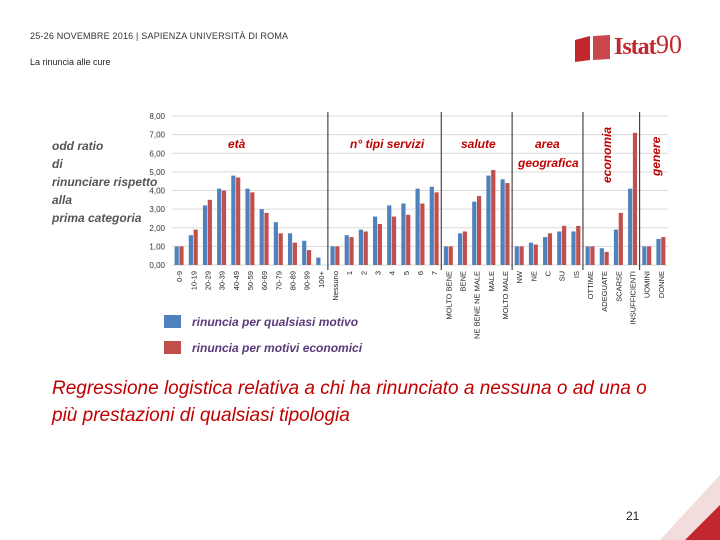 Image resolution: width=720 pixels, height=540 pixels. I want to click on group-label-economia: economia, so click(607, 155).